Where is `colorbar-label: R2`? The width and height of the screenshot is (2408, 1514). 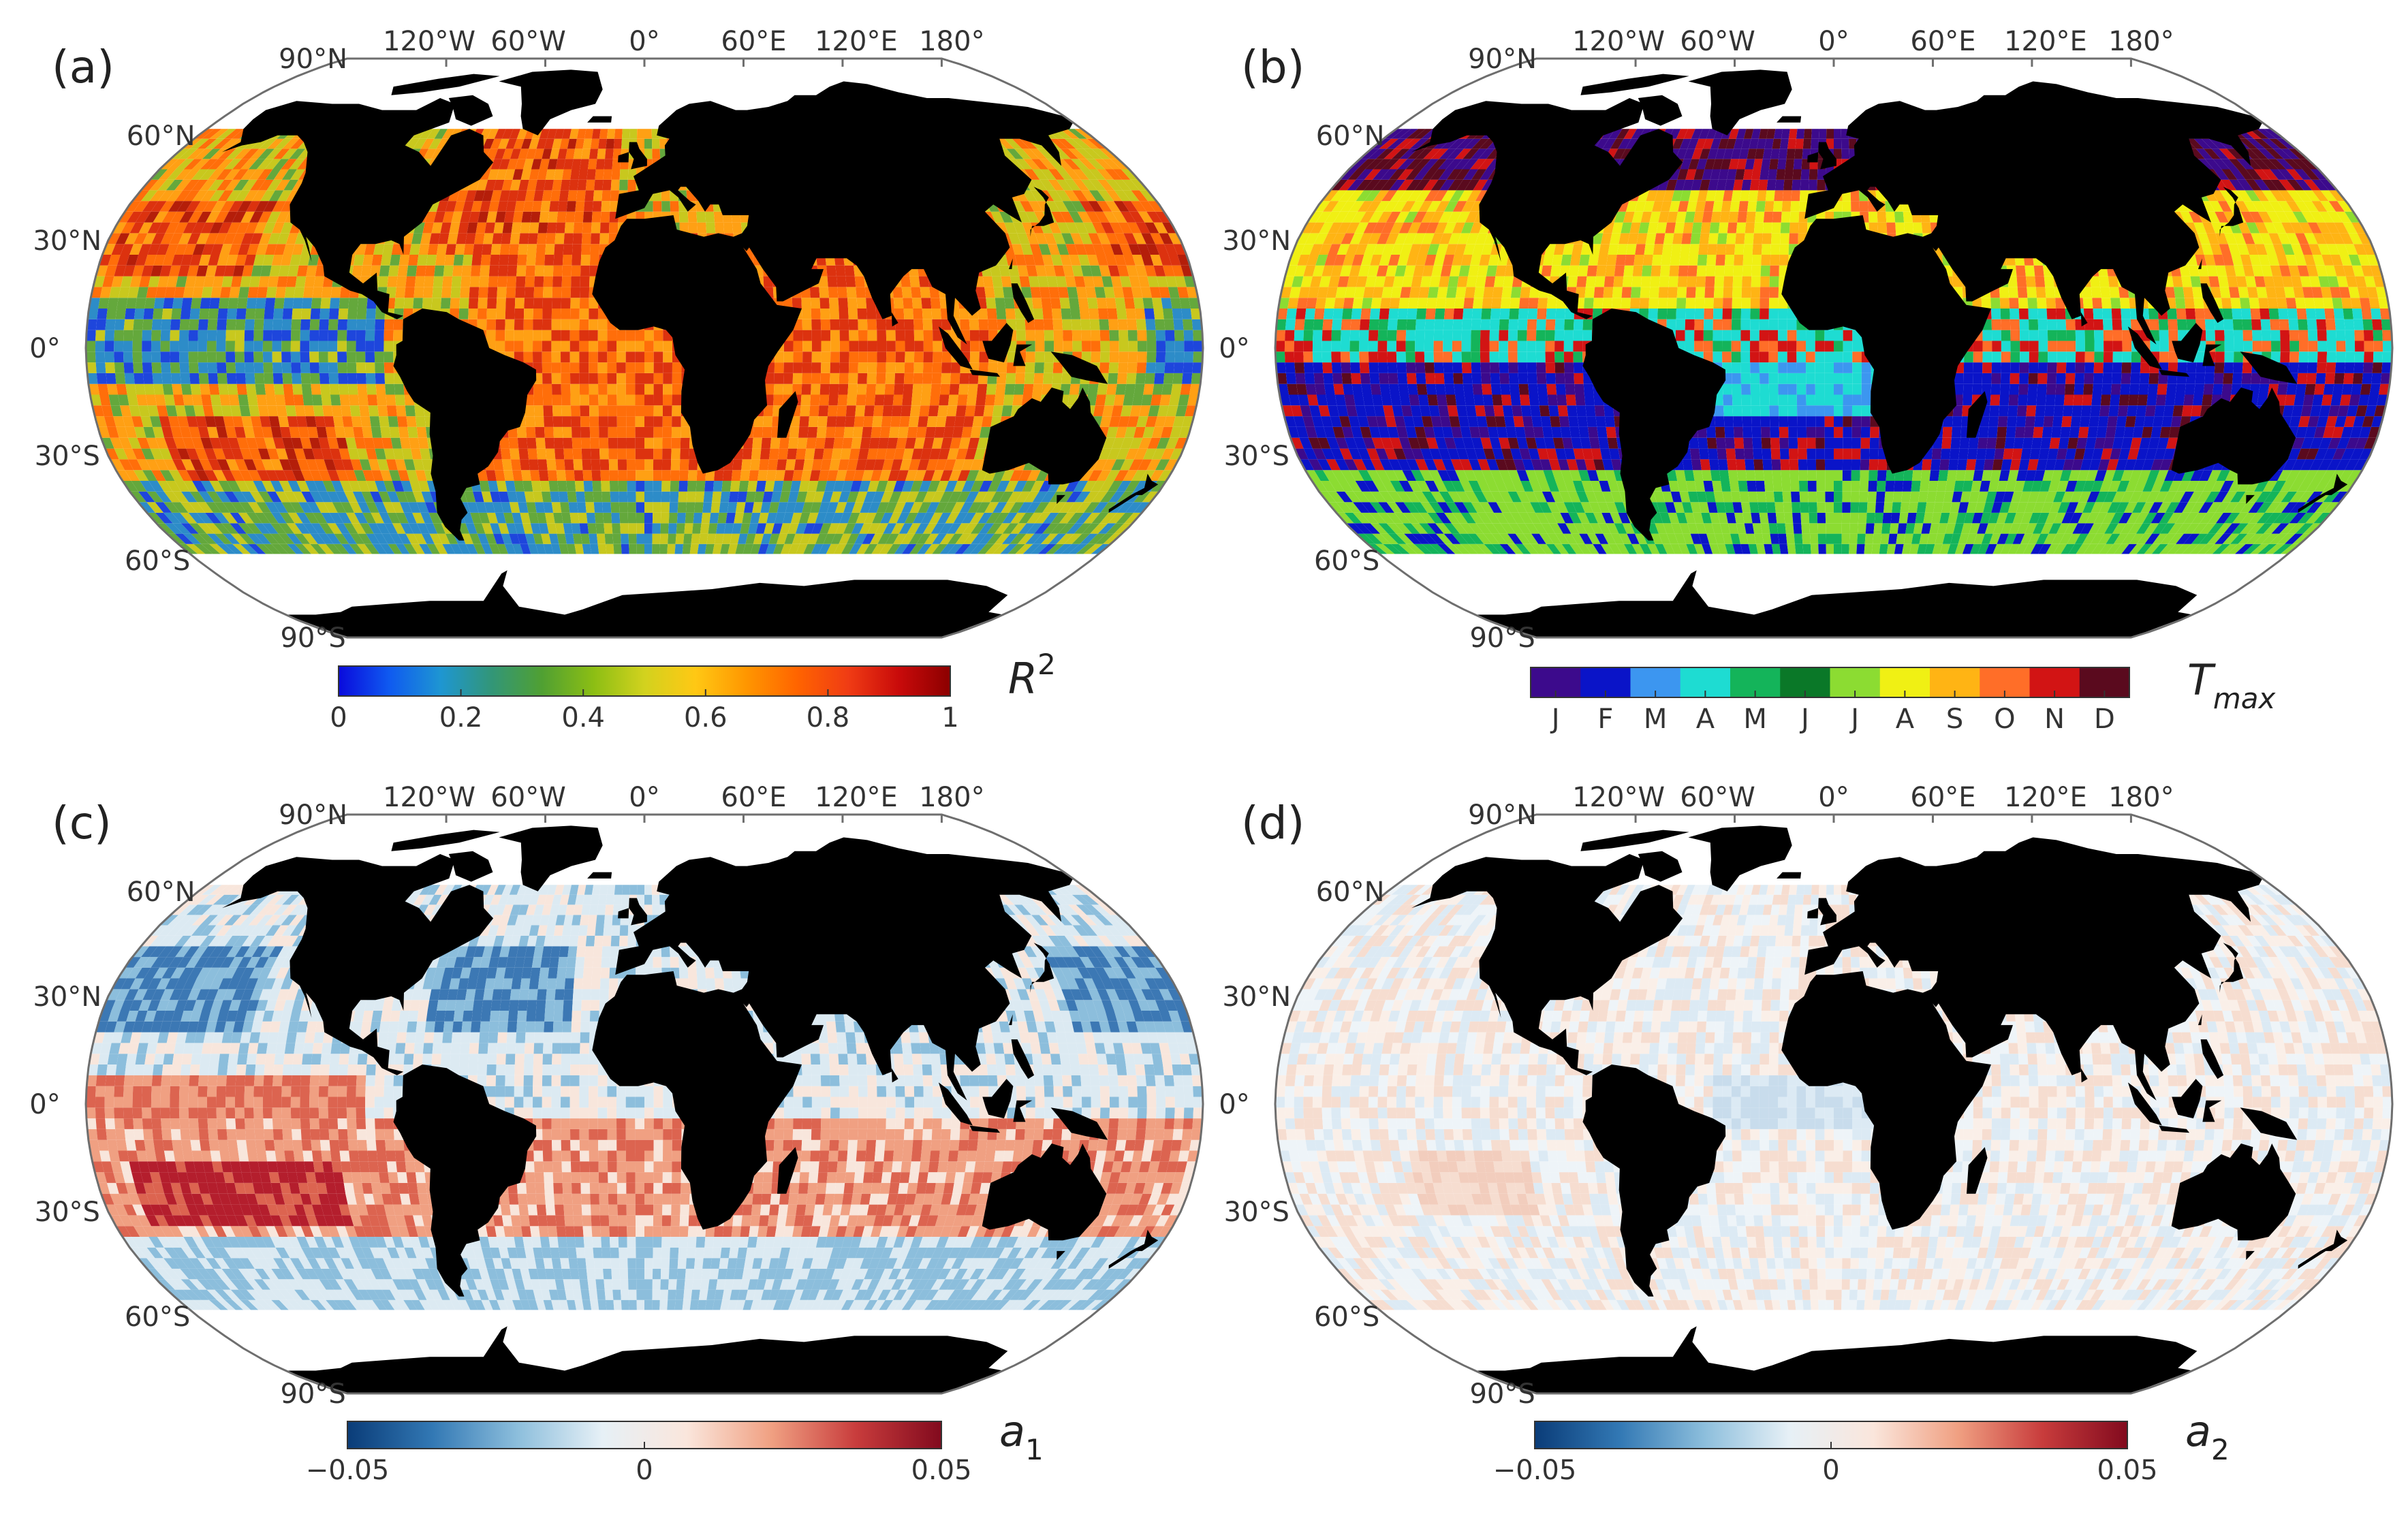 colorbar-label: R2 is located at coordinates (1032, 676).